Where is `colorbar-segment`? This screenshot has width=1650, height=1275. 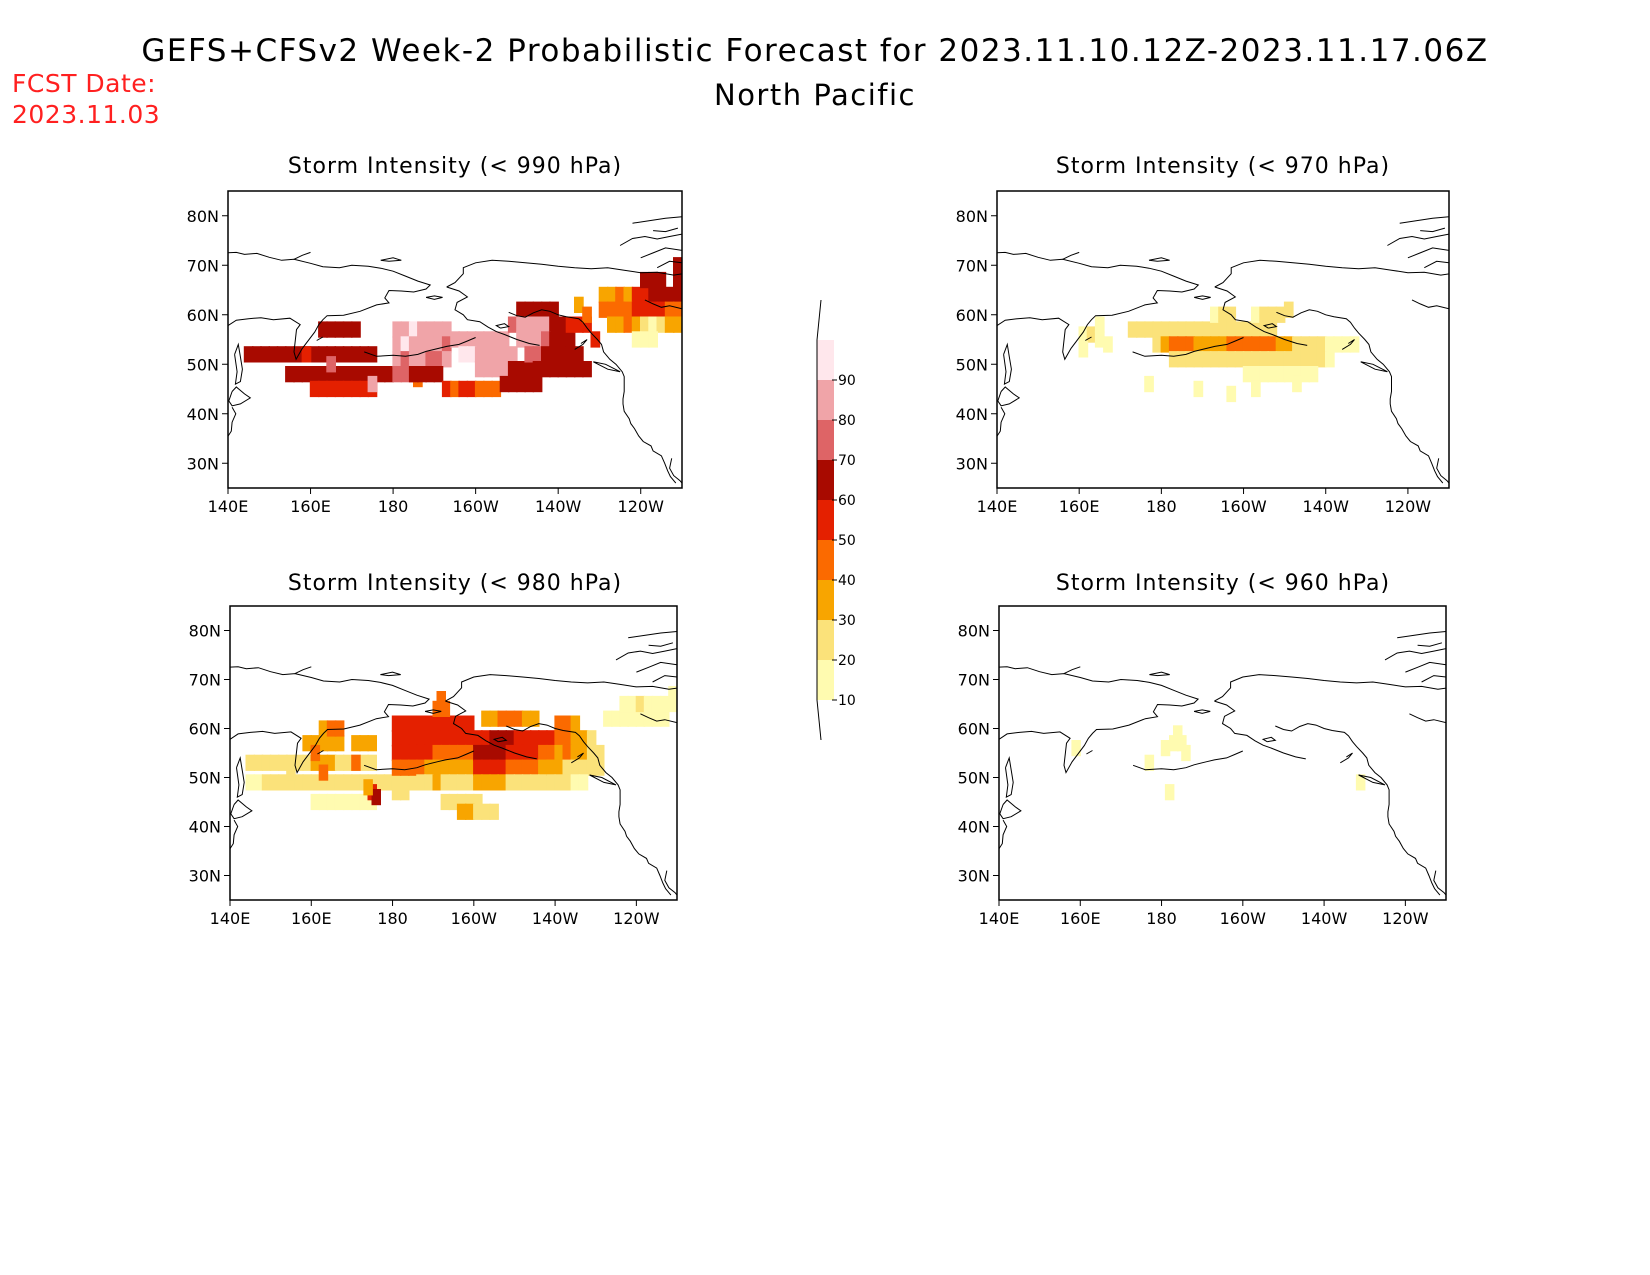 colorbar-segment is located at coordinates (825, 560).